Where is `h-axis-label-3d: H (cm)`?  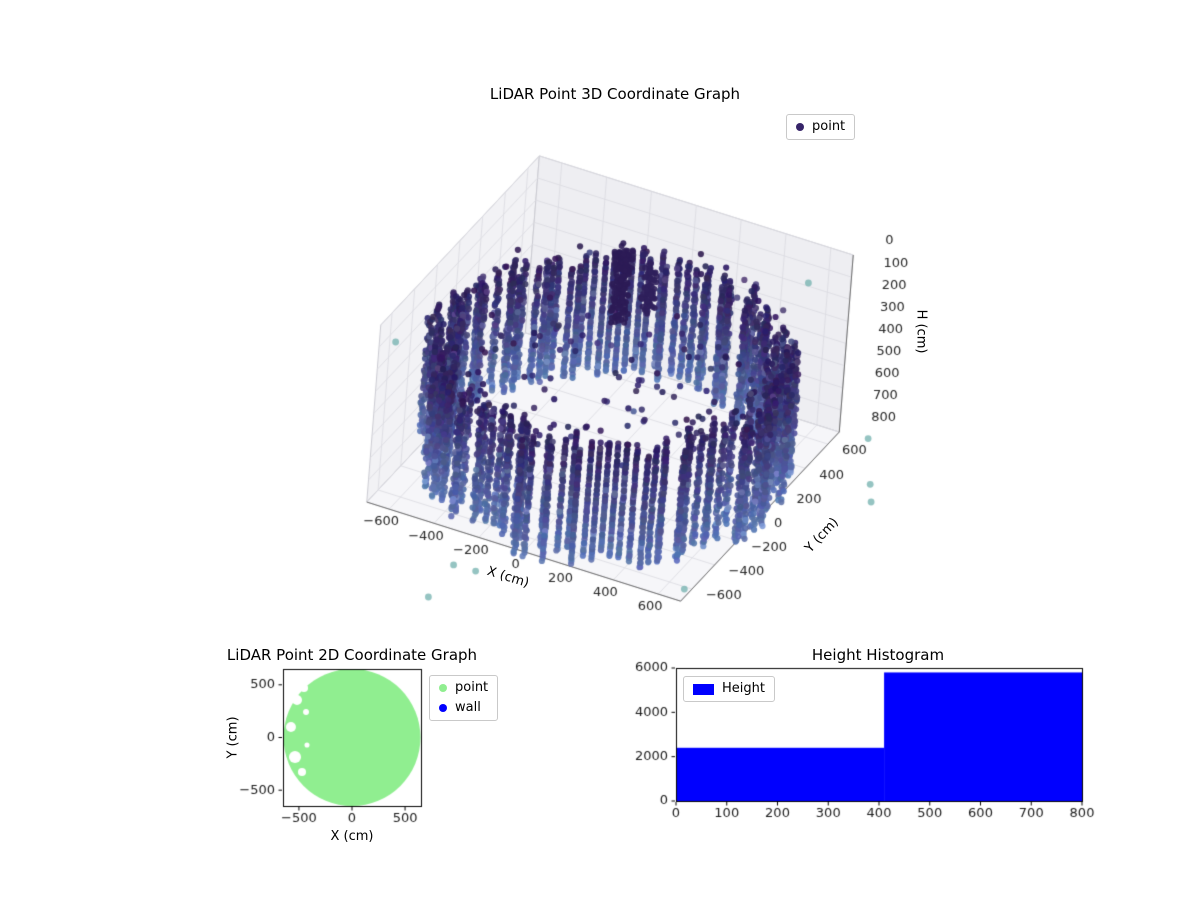
h-axis-label-3d: H (cm) is located at coordinates (921, 331).